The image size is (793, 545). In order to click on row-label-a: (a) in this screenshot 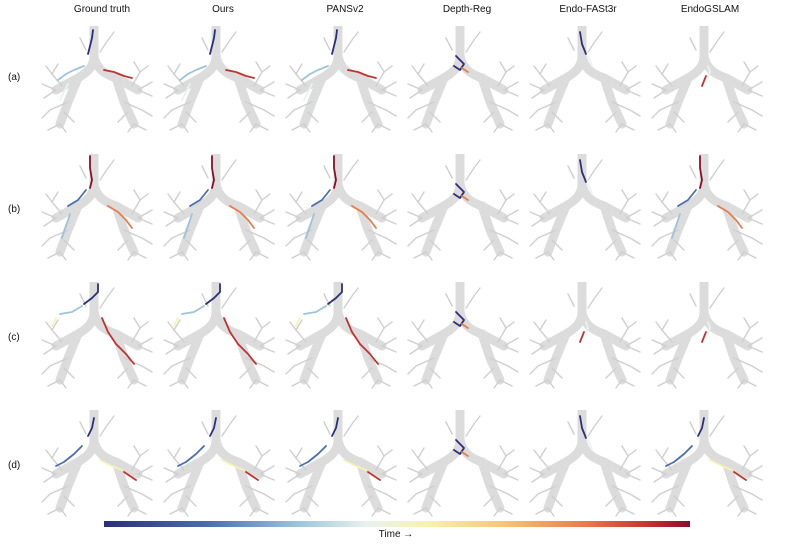, I will do `click(14, 77)`.